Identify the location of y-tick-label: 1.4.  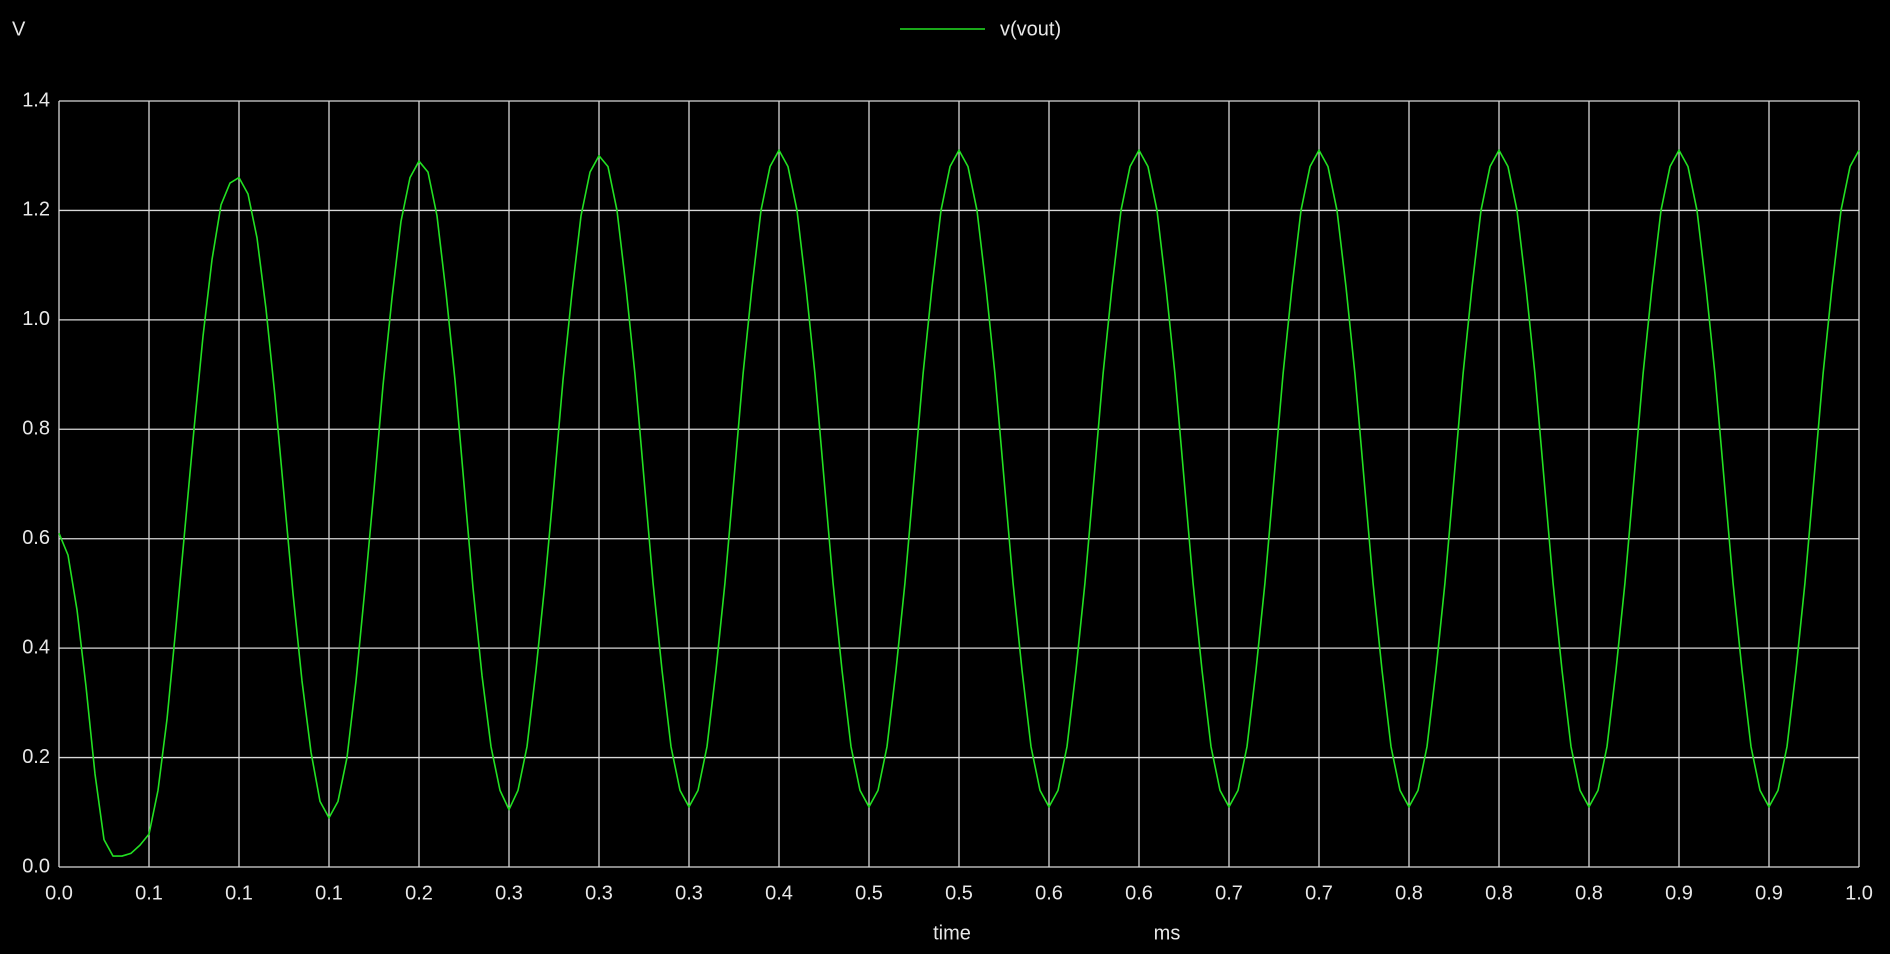
(36, 100).